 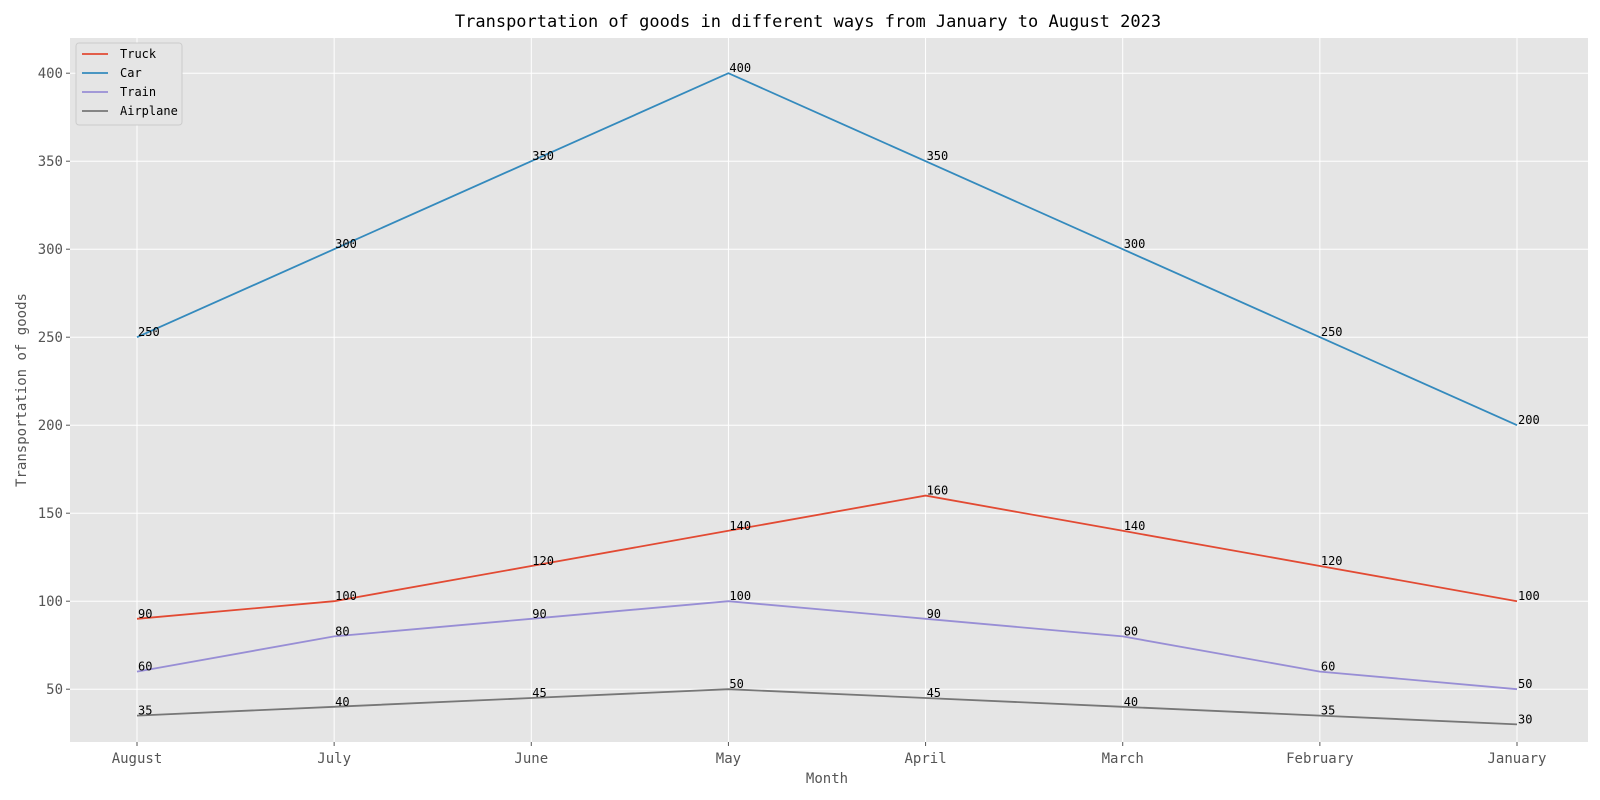 I want to click on series-line-train, so click(x=827, y=645).